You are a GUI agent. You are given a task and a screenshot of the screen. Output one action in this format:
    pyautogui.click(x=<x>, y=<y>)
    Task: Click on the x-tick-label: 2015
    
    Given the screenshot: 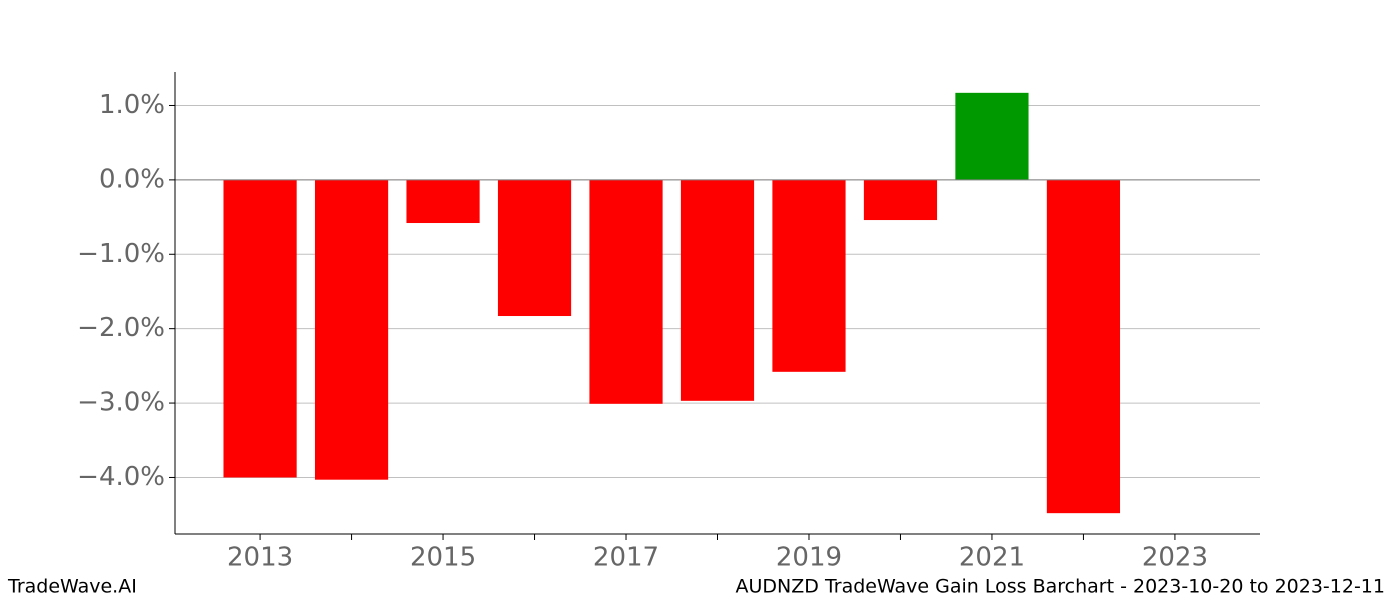 What is the action you would take?
    pyautogui.click(x=443, y=558)
    